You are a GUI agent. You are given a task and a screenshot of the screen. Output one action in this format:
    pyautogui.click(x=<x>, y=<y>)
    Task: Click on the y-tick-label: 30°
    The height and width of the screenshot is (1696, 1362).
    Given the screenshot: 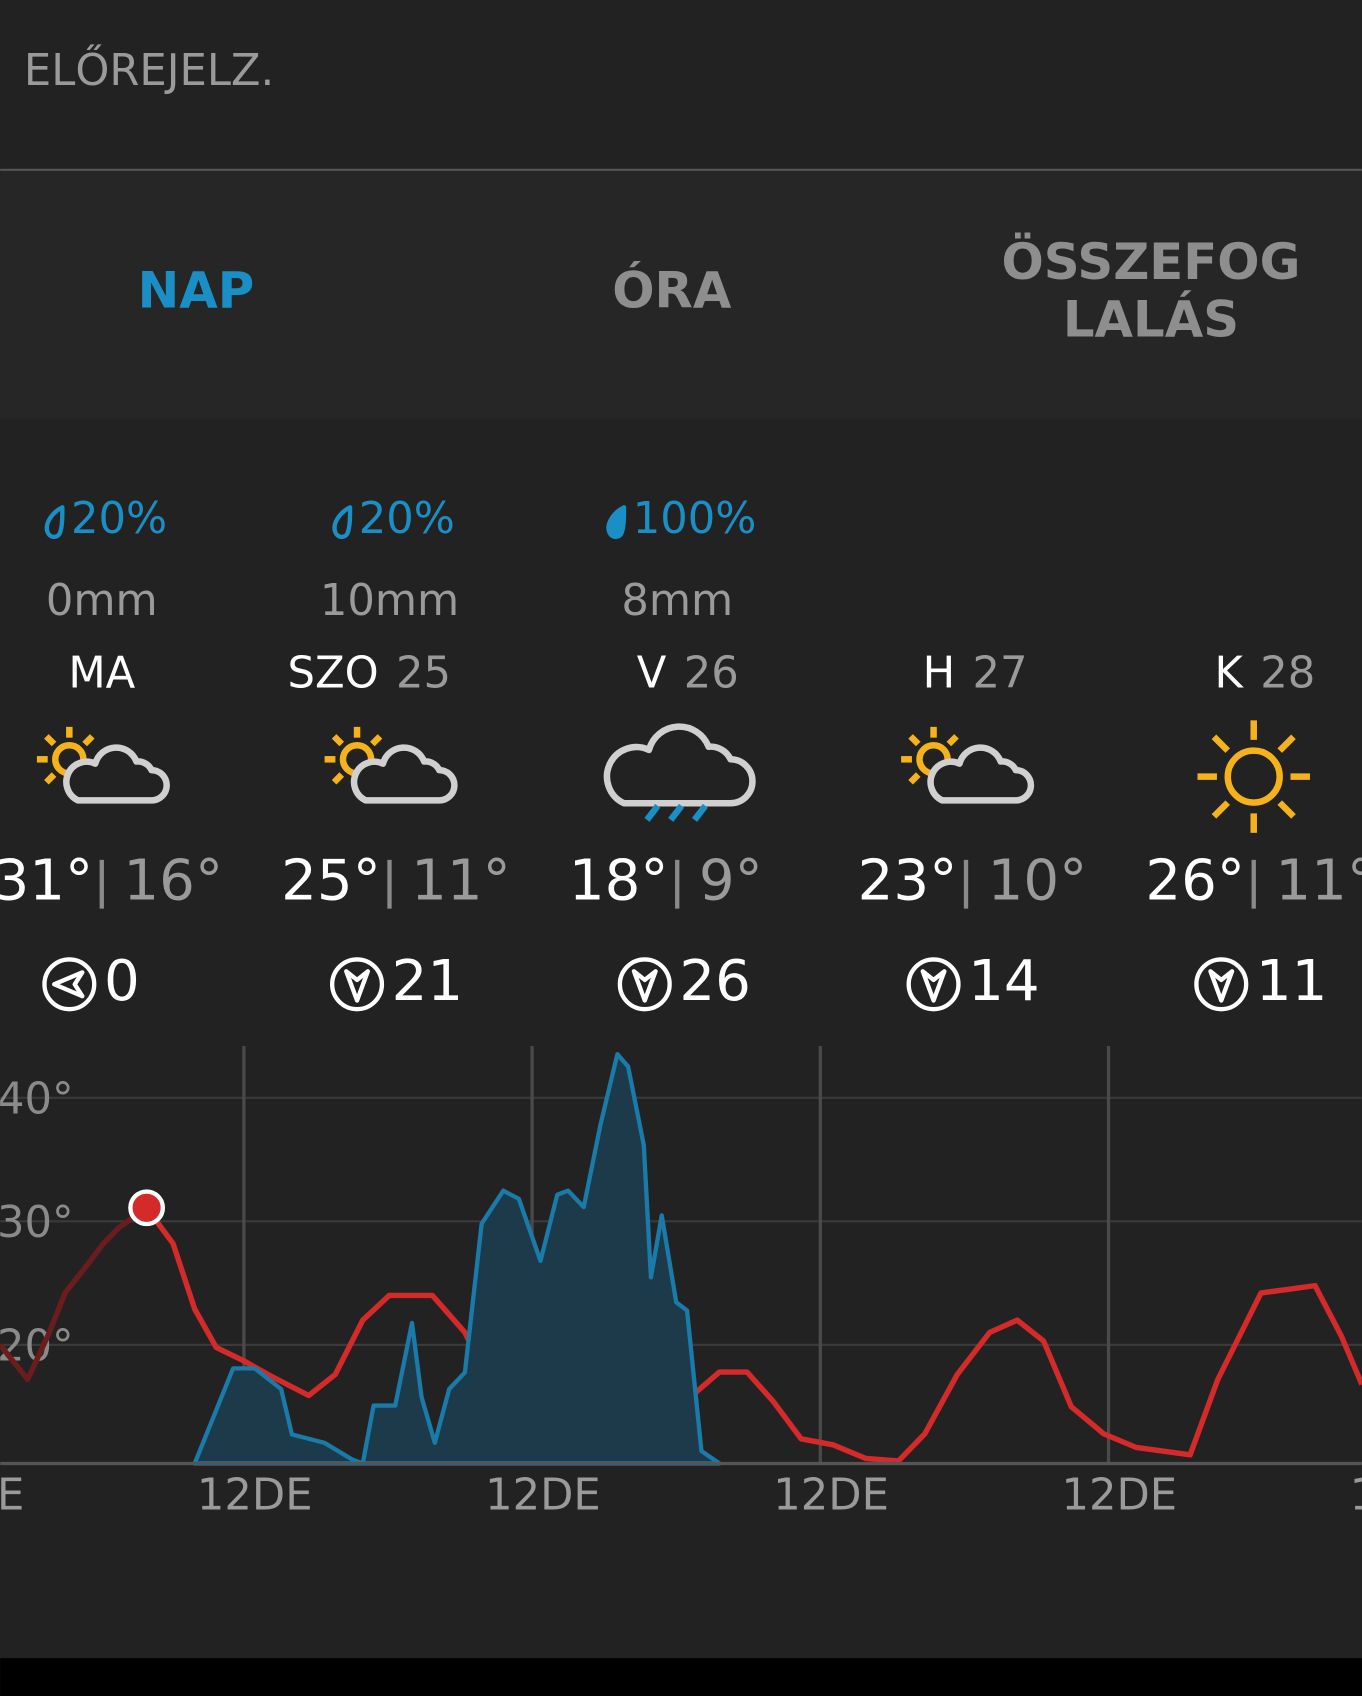 What is the action you would take?
    pyautogui.click(x=37, y=1223)
    